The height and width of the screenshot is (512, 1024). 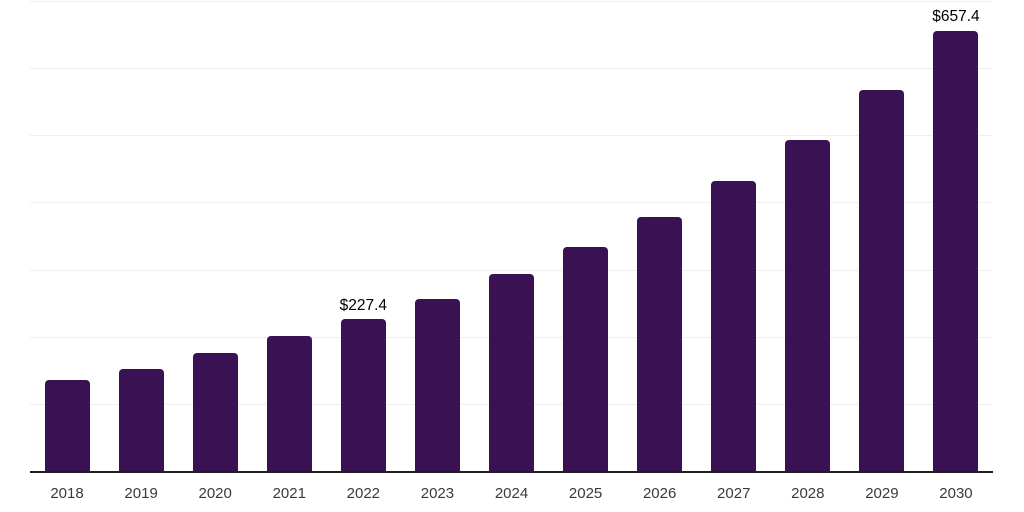 I want to click on bar-2020, so click(x=215, y=412).